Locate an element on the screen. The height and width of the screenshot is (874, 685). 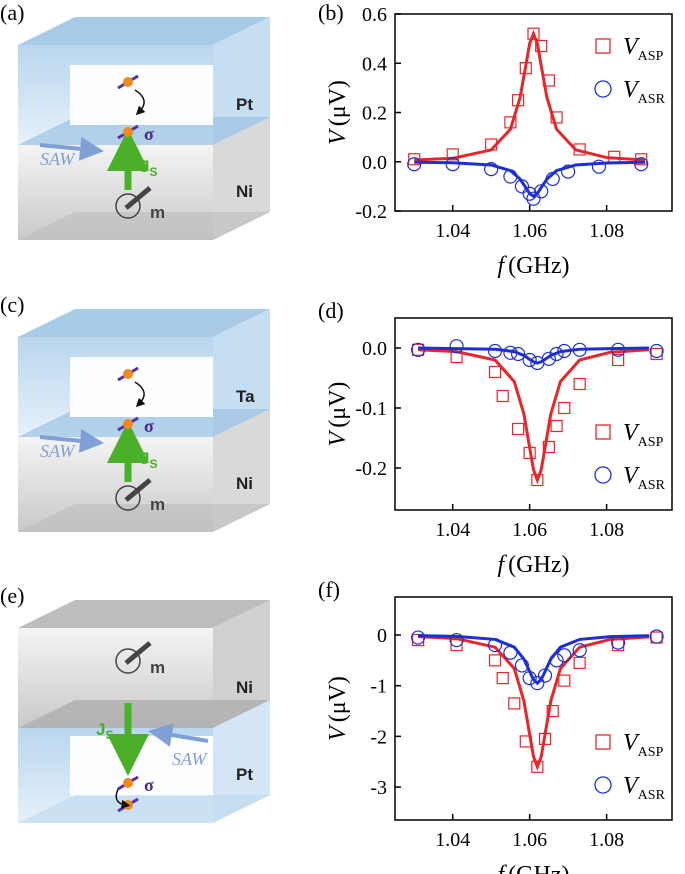
fit-line is located at coordinates (533, 660).